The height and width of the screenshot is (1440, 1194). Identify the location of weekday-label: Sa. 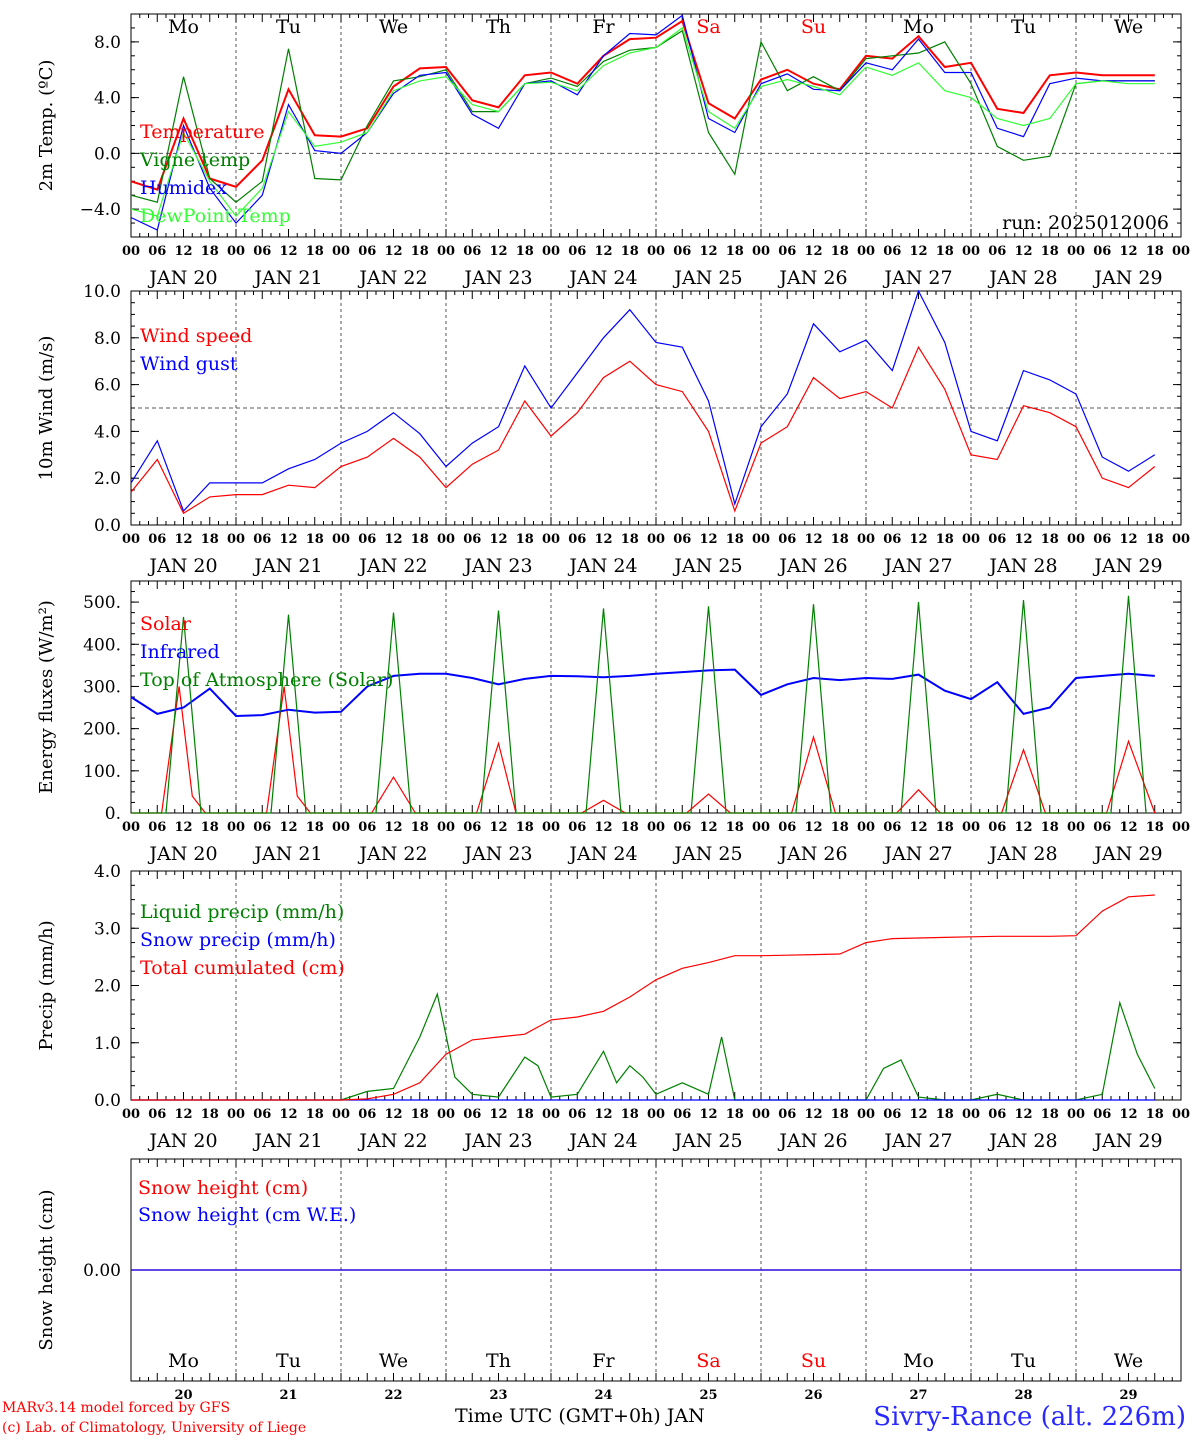
(708, 1361).